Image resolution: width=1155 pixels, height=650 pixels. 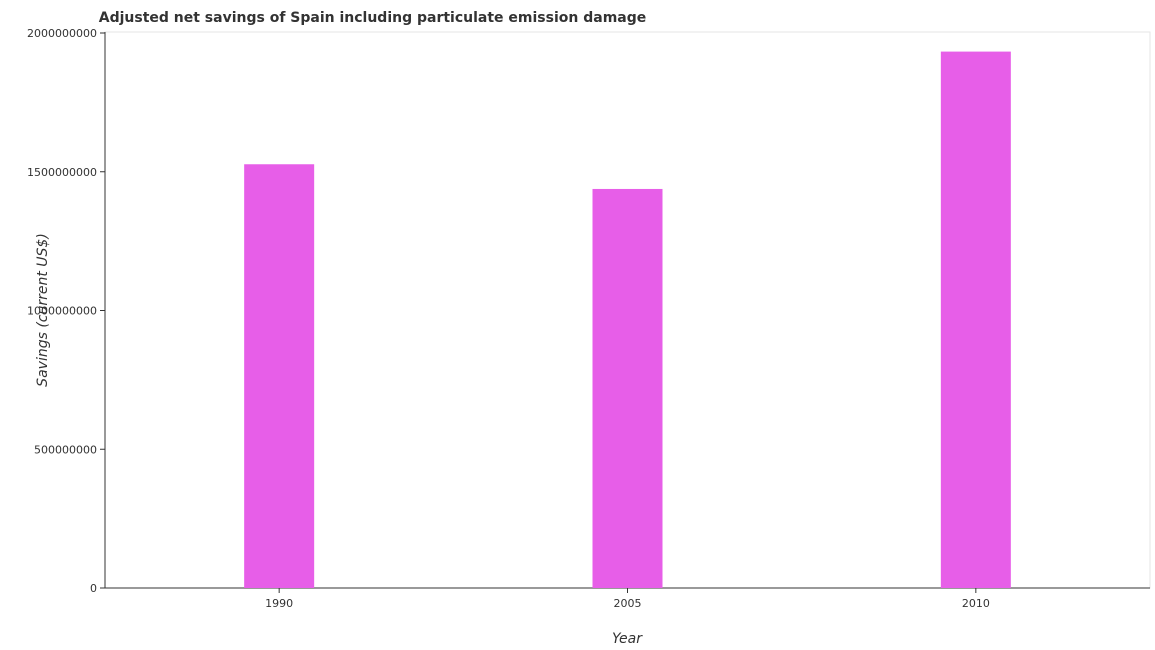 I want to click on y-axis-label: Savings (current US$), so click(x=43, y=310).